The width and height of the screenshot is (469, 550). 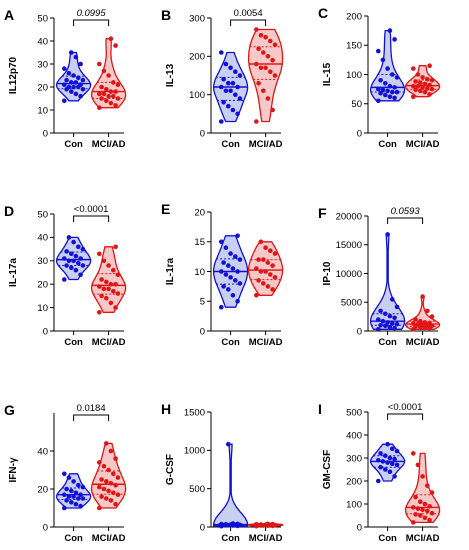 I want to click on y-tick-label: 10000, so click(x=349, y=274).